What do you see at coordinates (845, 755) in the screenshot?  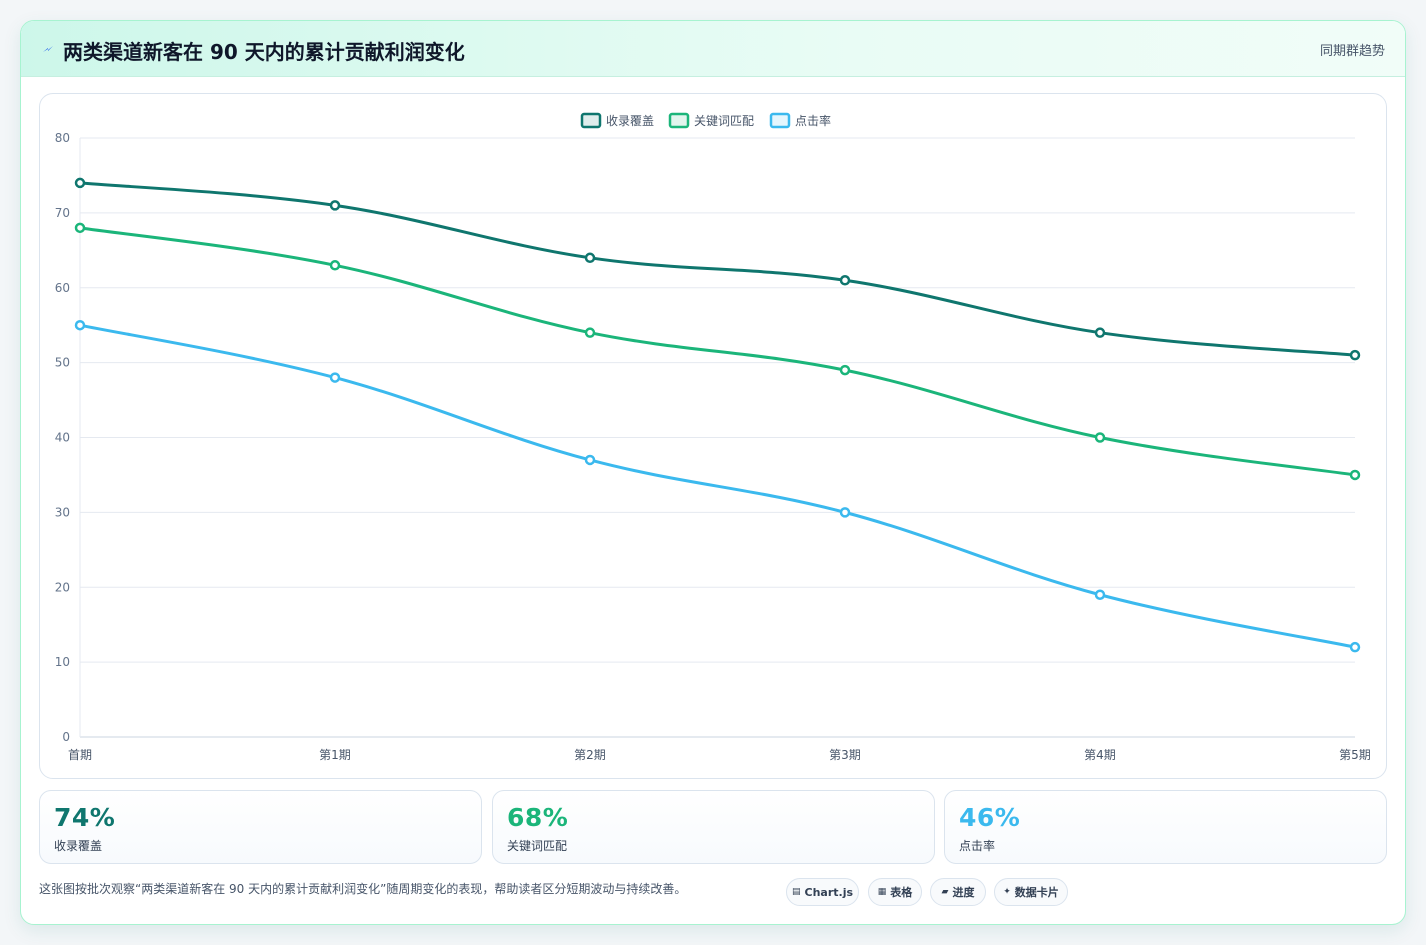 I see `x-tick-label: 第3期` at bounding box center [845, 755].